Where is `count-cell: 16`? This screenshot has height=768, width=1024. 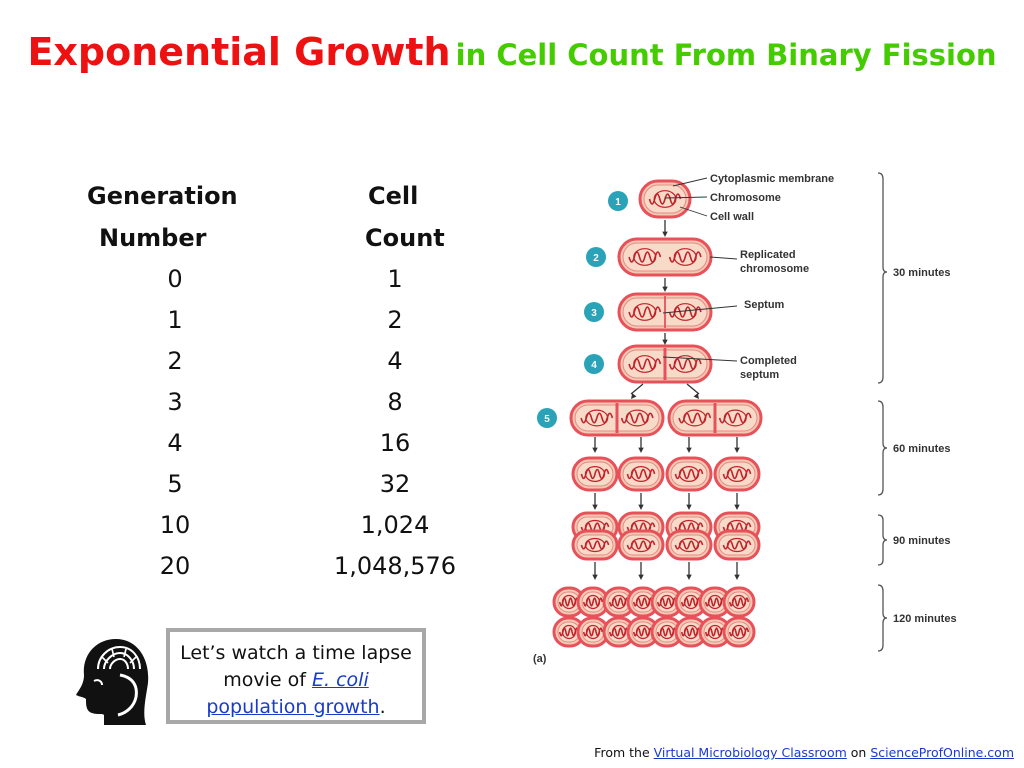
count-cell: 16 is located at coordinates (395, 443).